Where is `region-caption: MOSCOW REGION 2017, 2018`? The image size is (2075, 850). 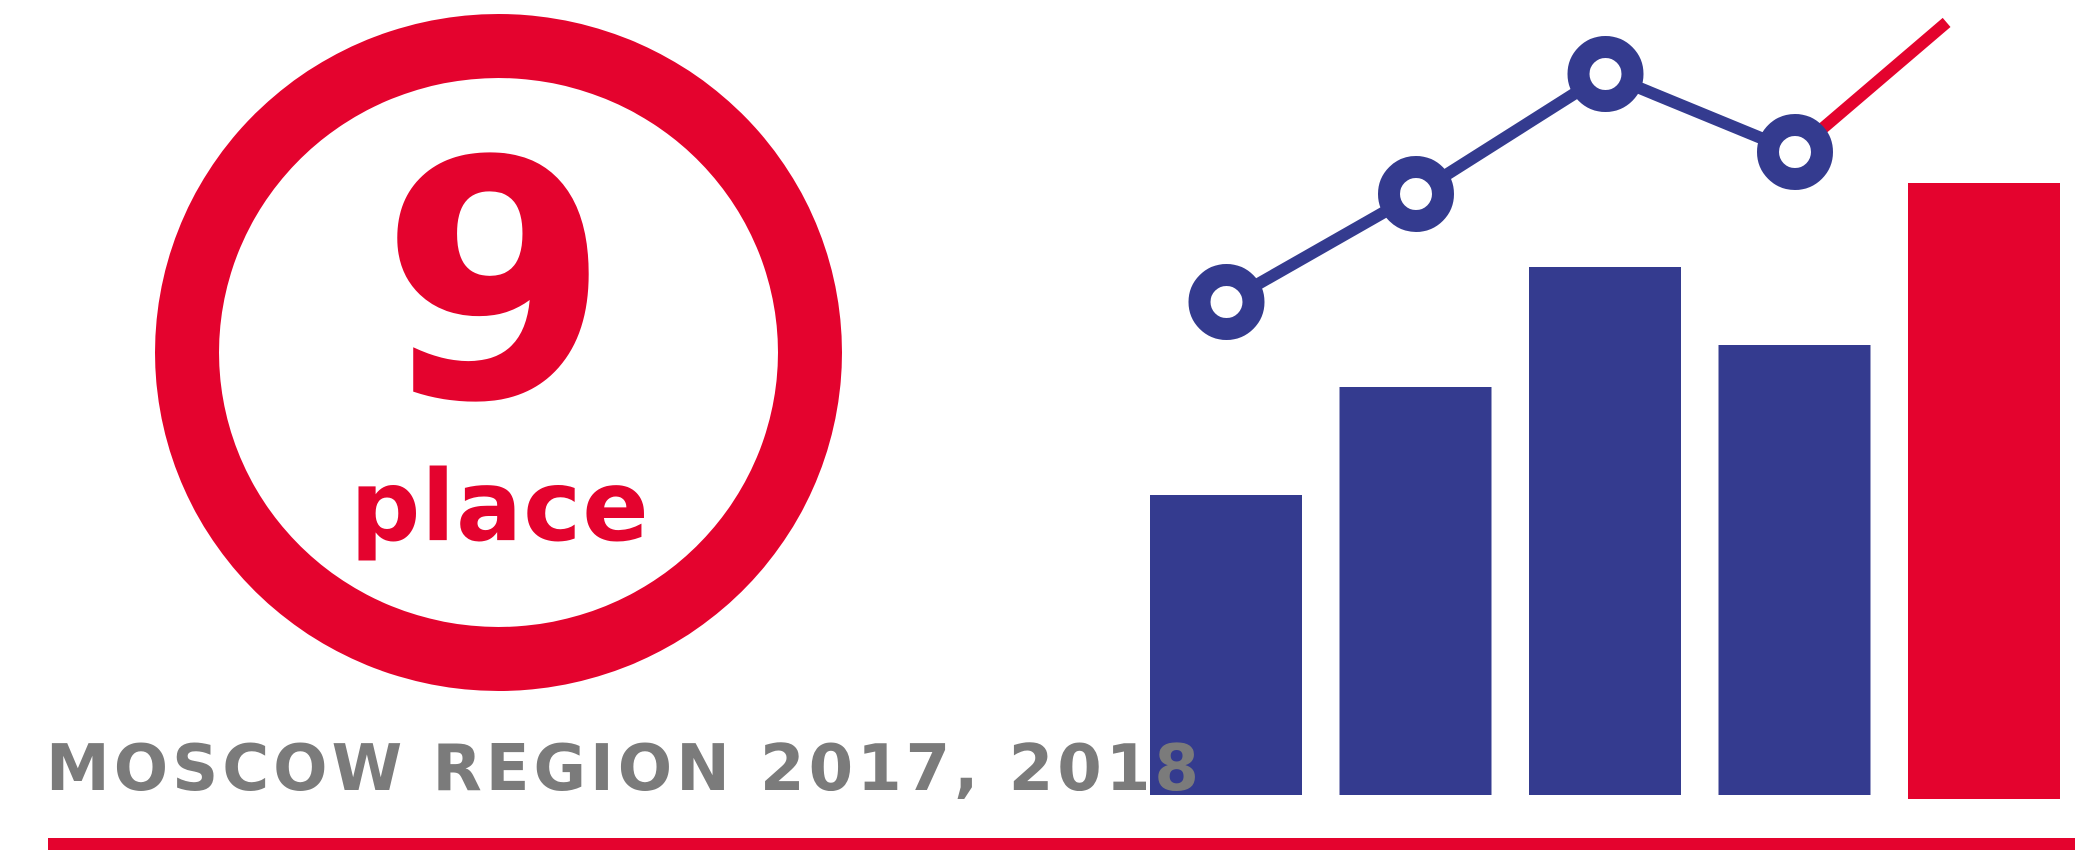 region-caption: MOSCOW REGION 2017, 2018 is located at coordinates (624, 769).